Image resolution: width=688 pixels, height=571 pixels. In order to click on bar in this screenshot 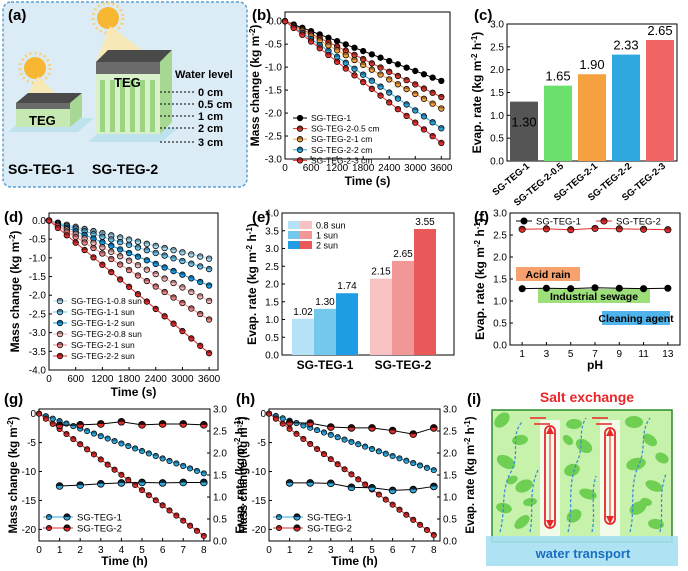, I will do `click(347, 324)`.